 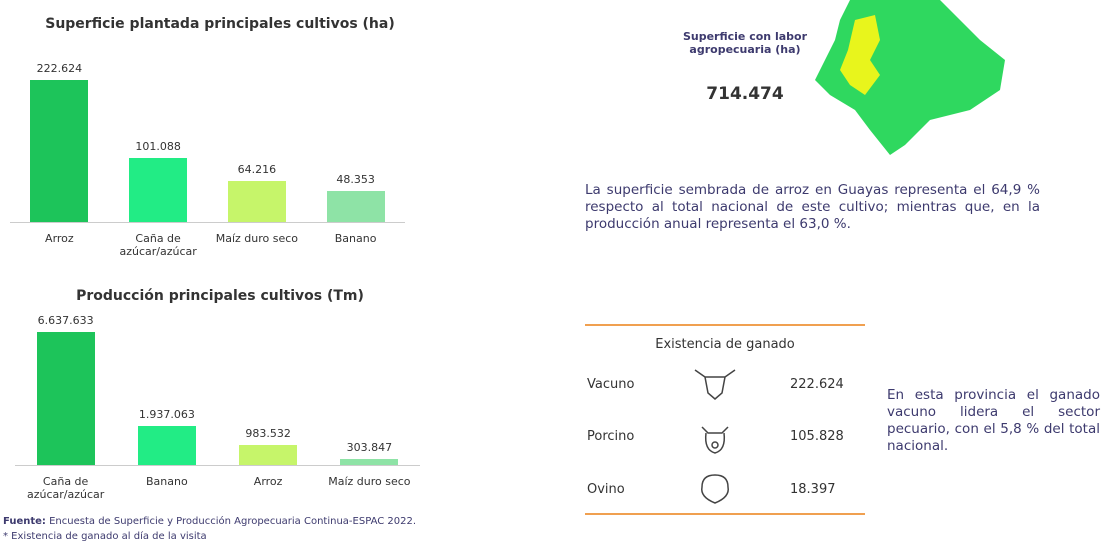 I want to click on value-label: 6.637.633, so click(x=65, y=320).